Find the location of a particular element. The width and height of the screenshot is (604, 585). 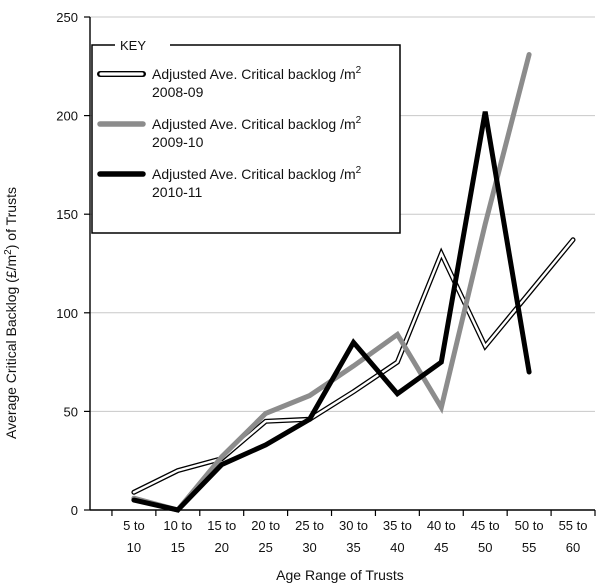

y-tick-label: 150 is located at coordinates (67, 214).